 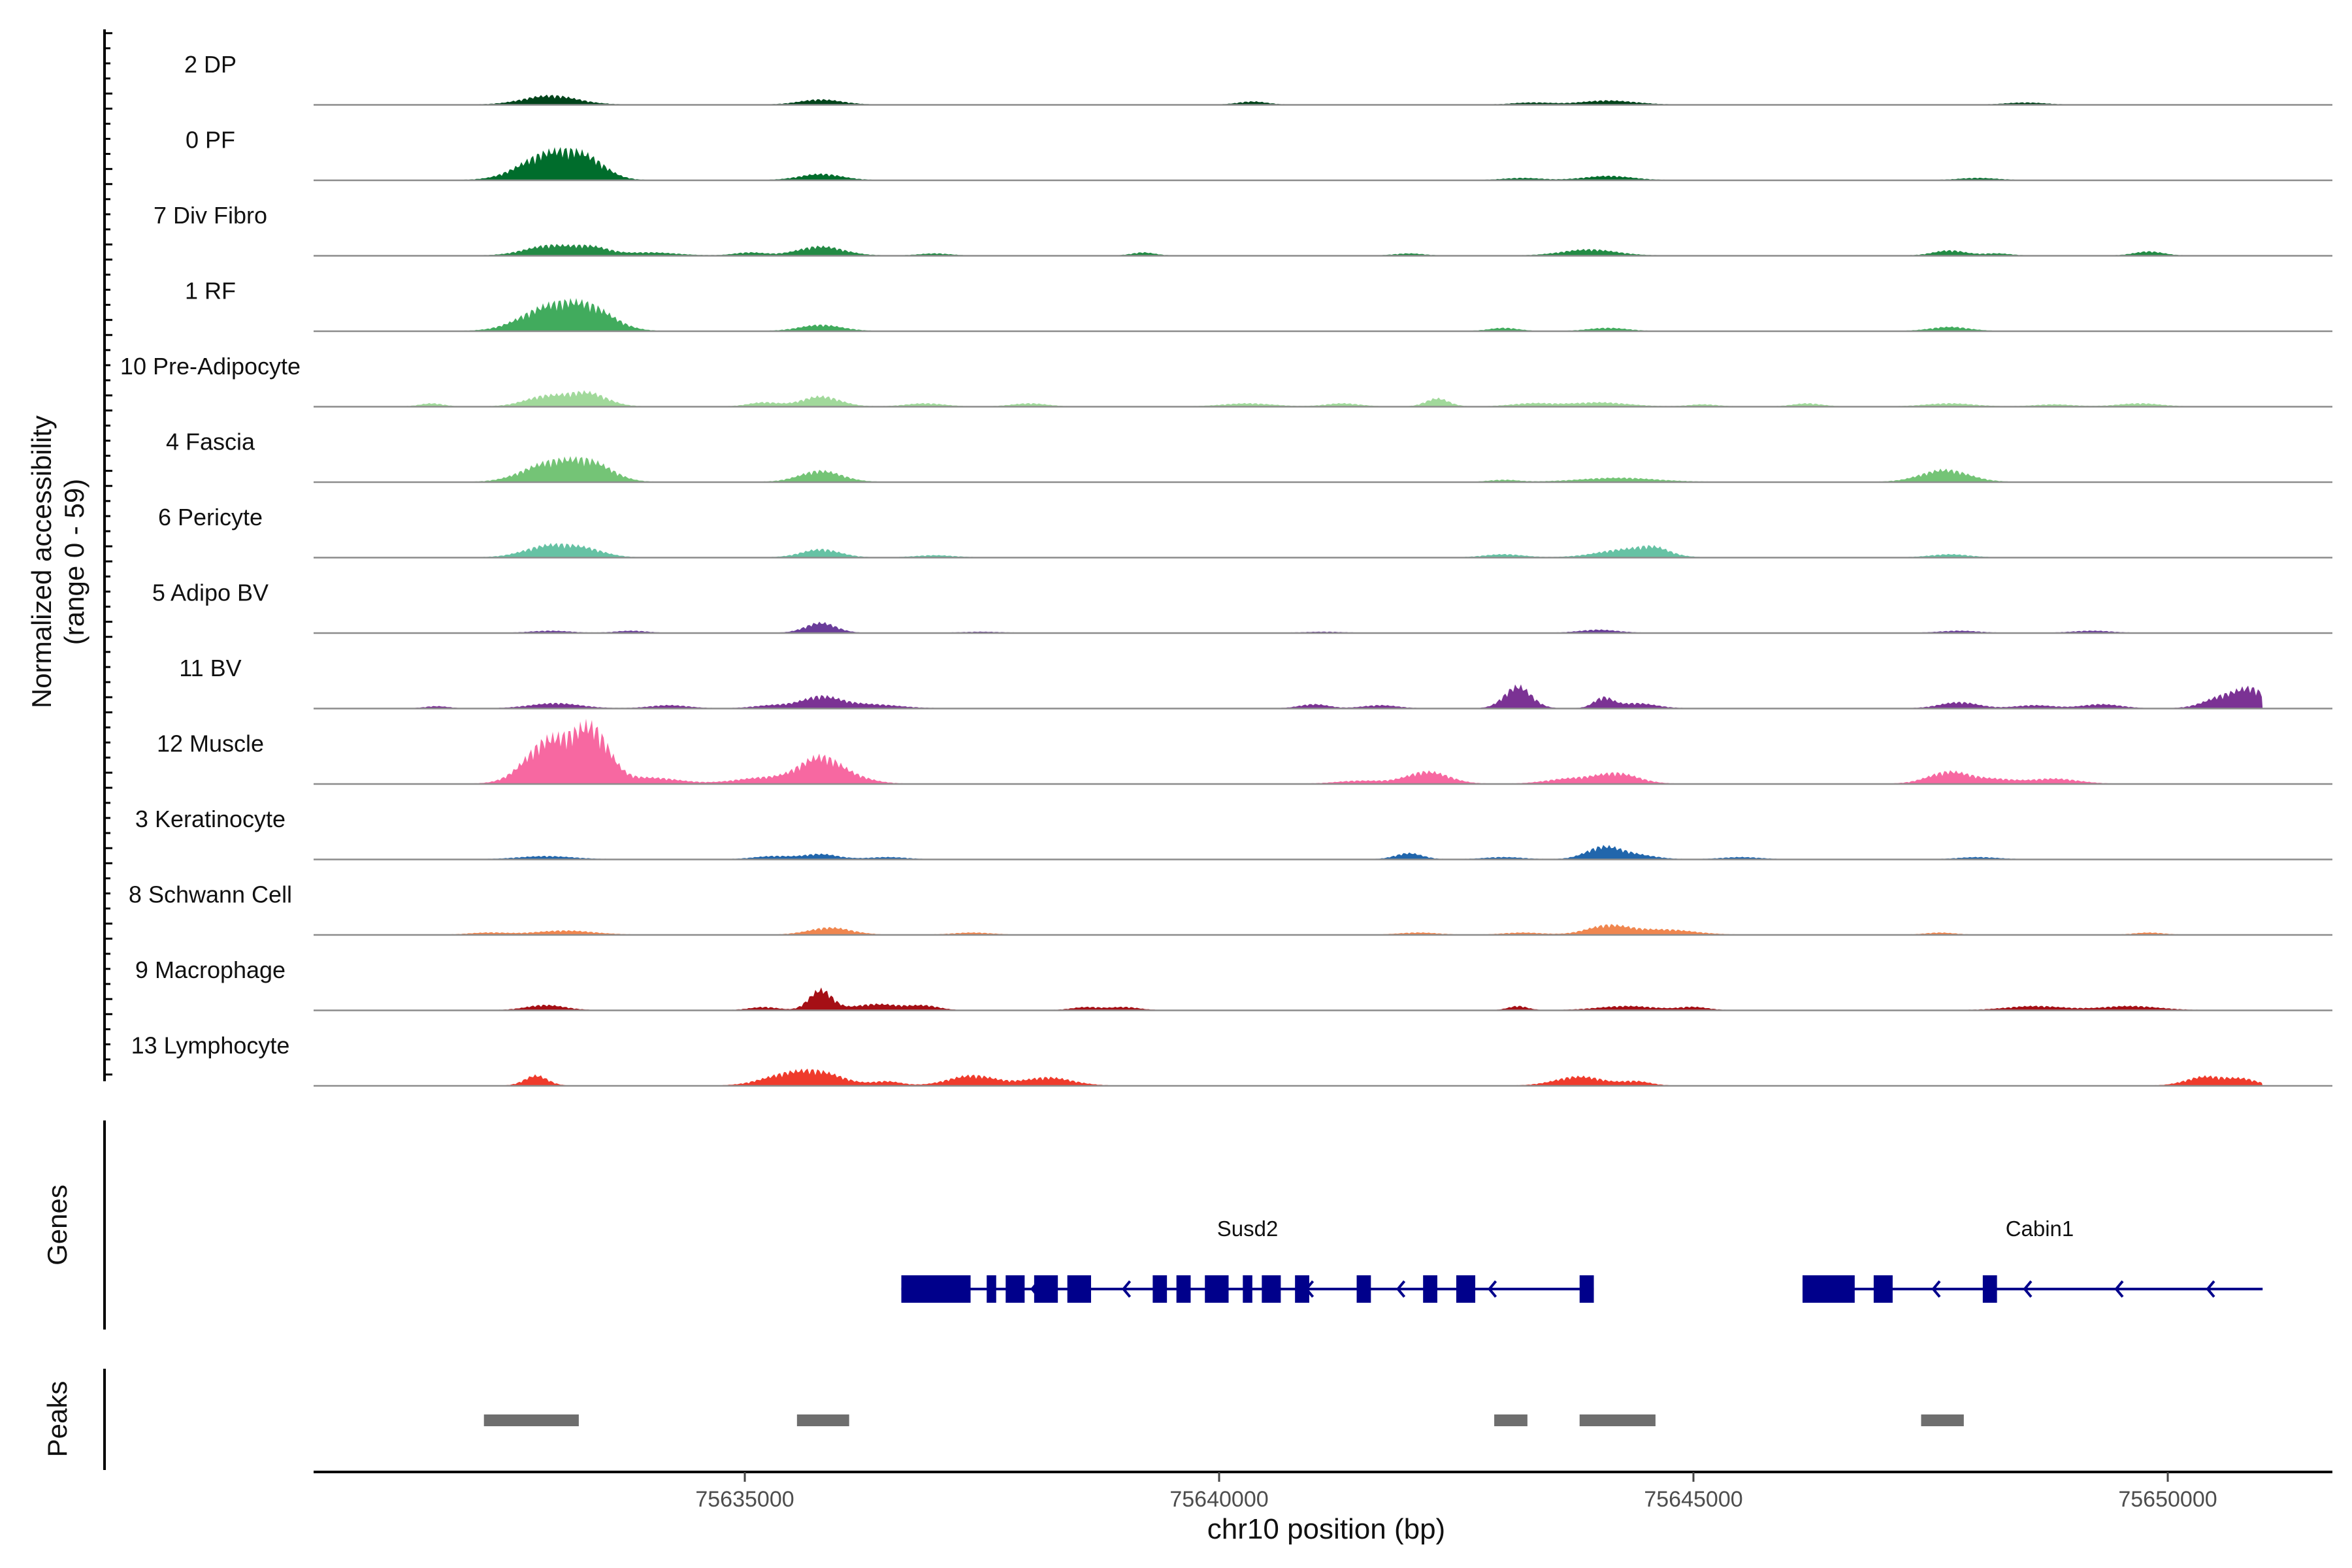 What do you see at coordinates (1258, 78) in the screenshot?
I see `track-2-dp: 2 DP` at bounding box center [1258, 78].